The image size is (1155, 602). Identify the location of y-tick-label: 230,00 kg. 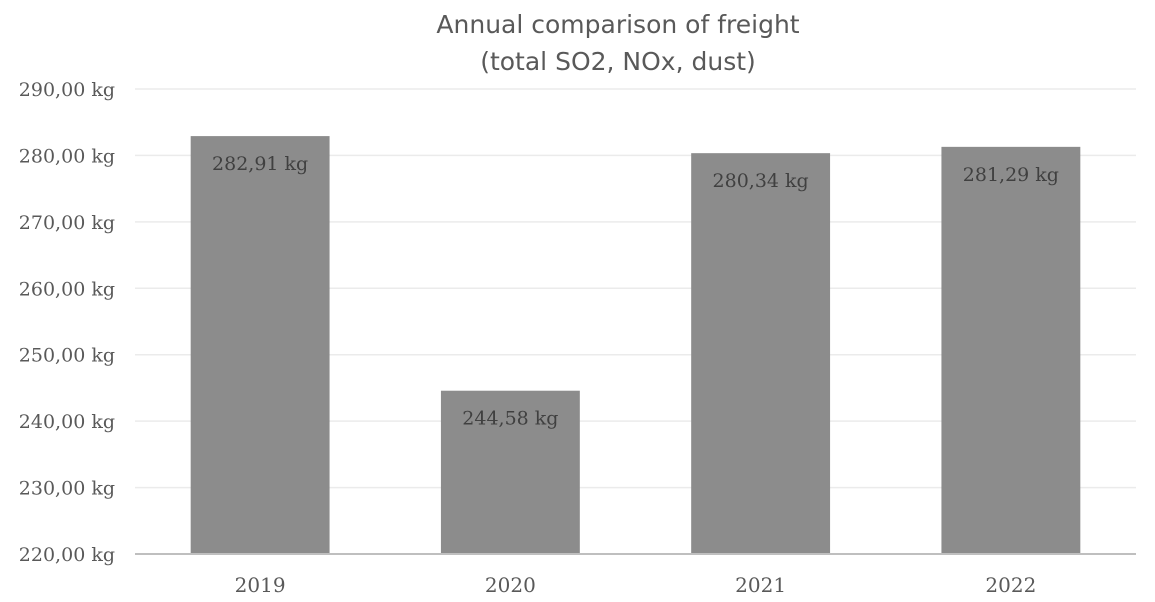
(67, 489).